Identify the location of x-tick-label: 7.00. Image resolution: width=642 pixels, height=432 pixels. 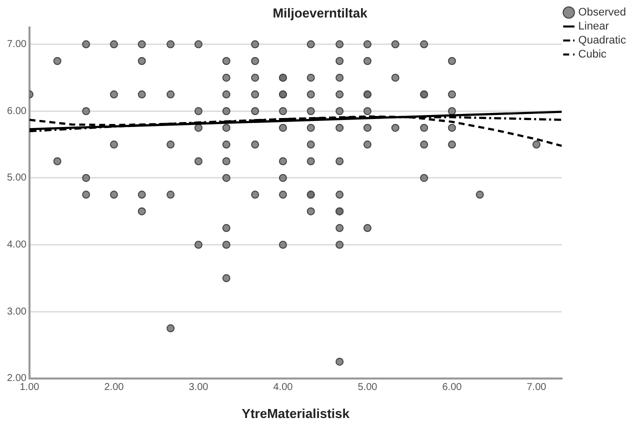
(536, 388).